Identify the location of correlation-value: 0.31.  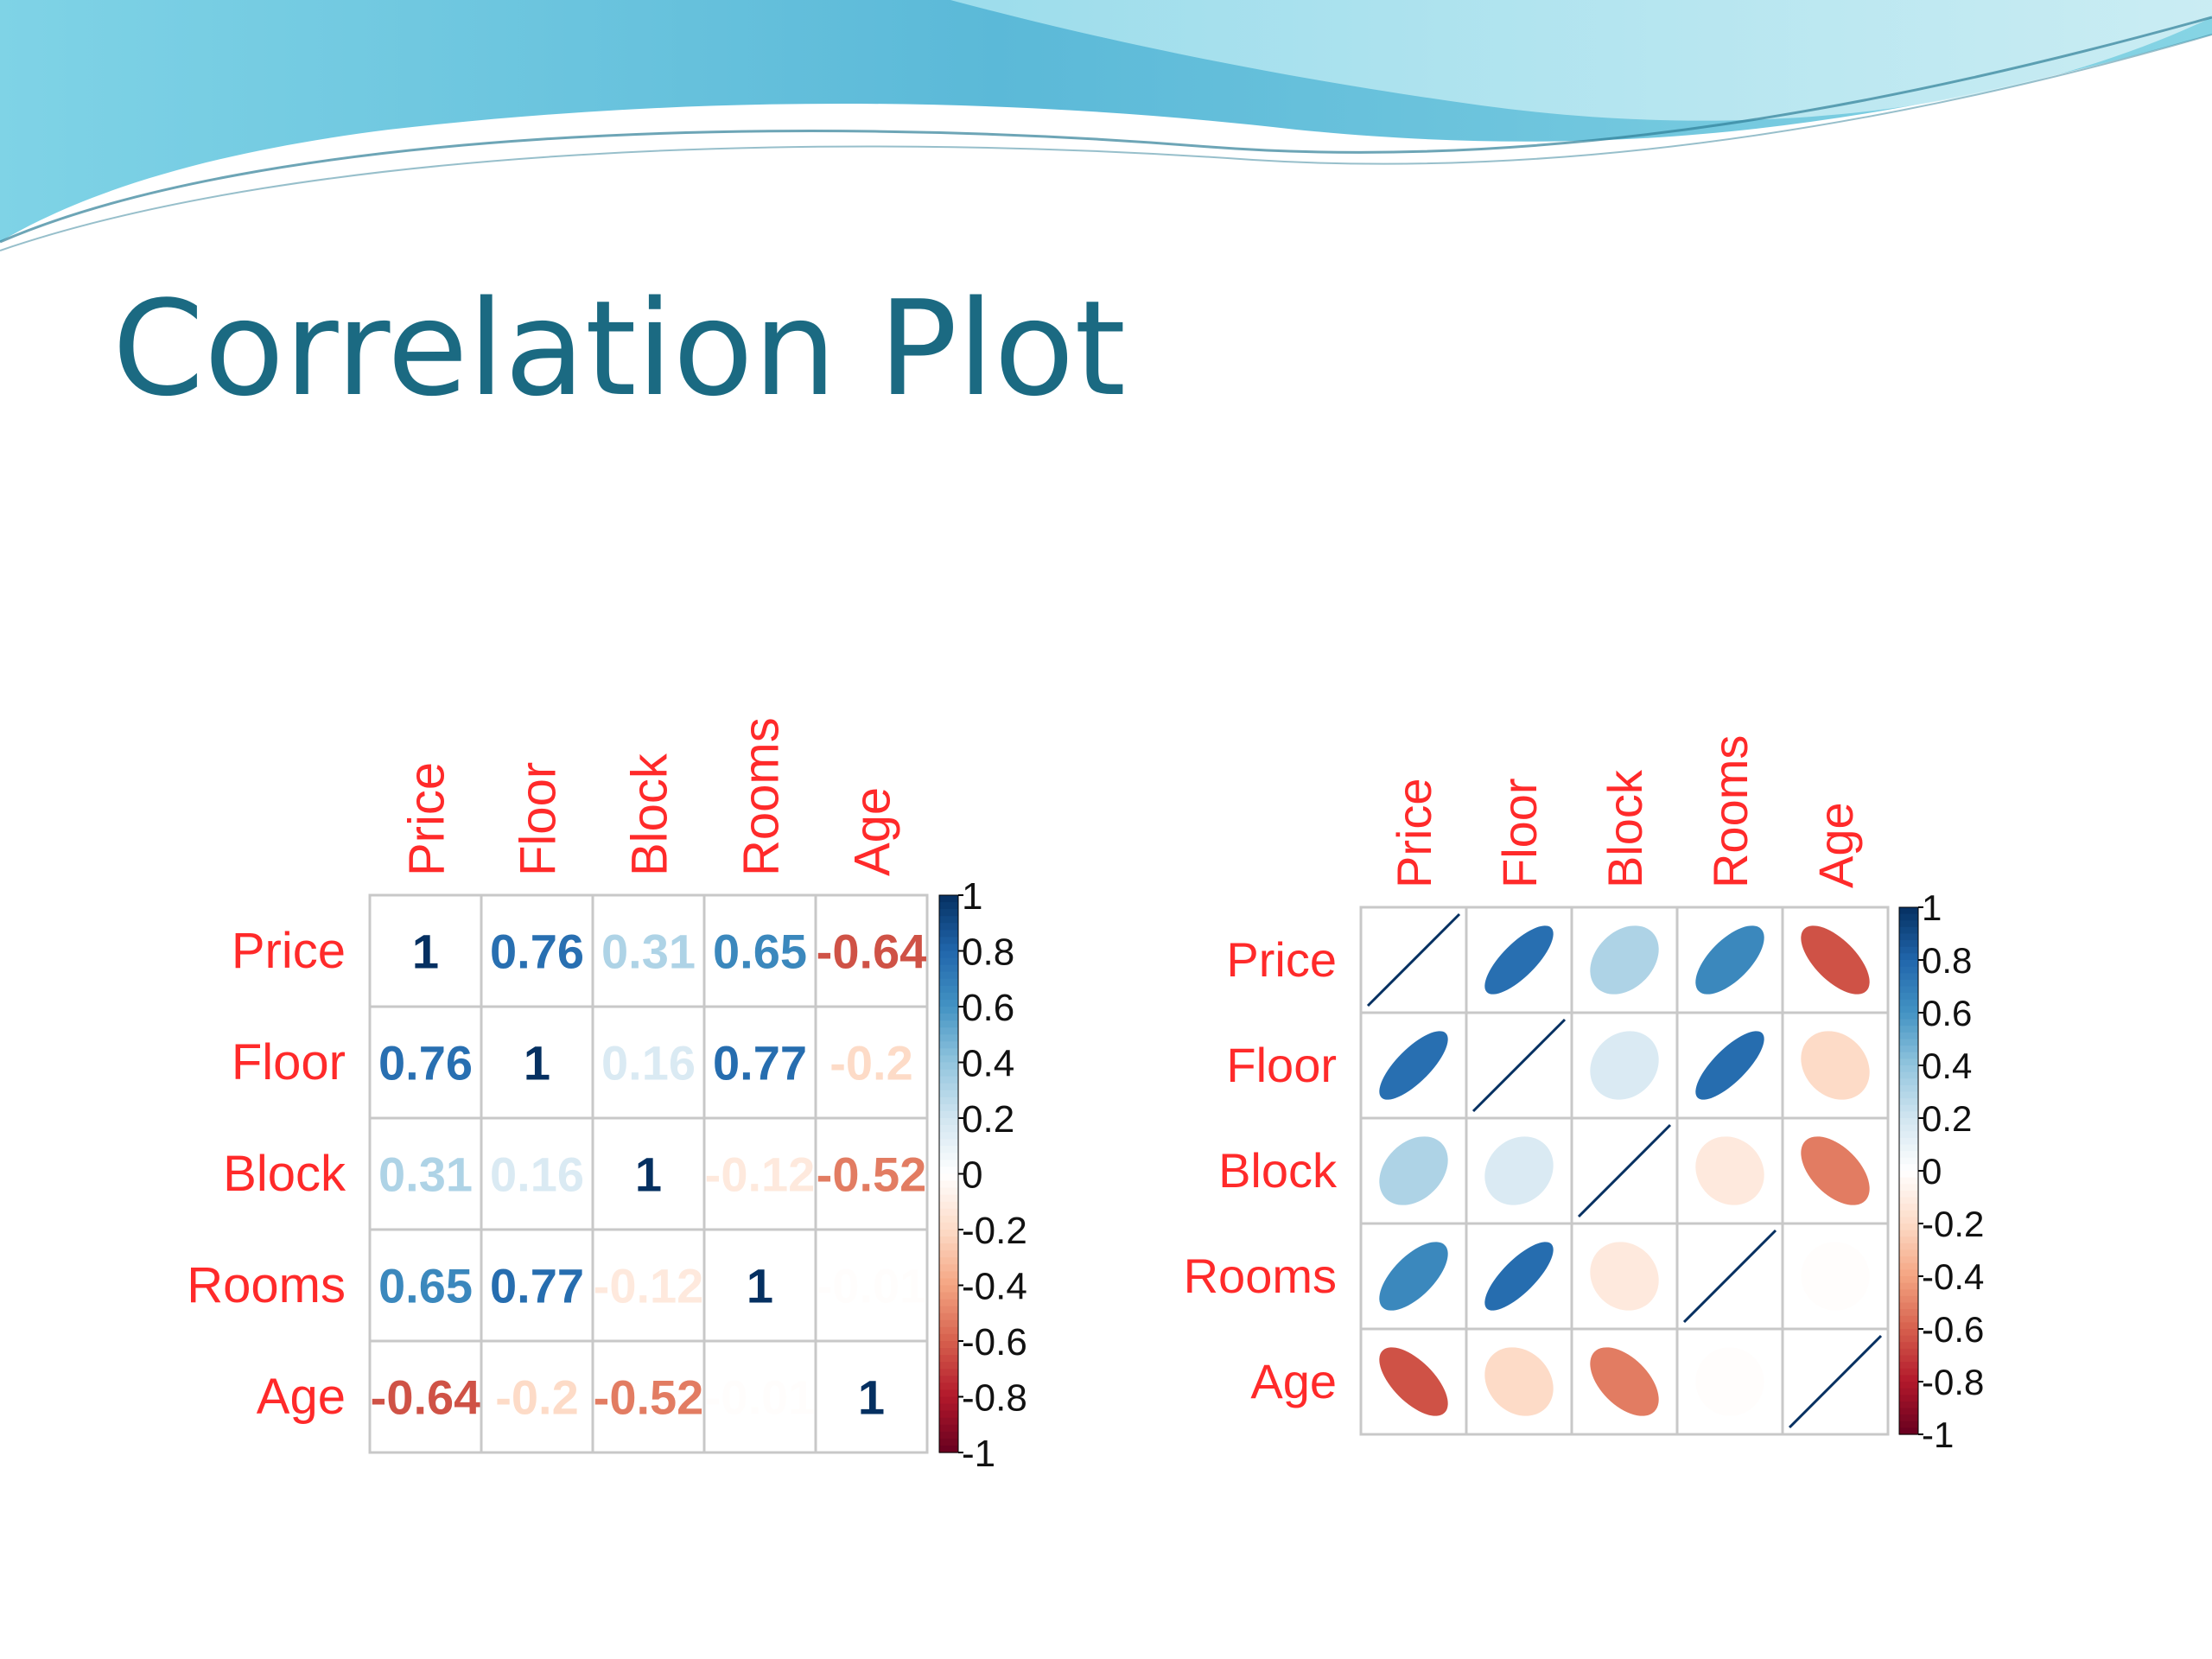
(648, 952).